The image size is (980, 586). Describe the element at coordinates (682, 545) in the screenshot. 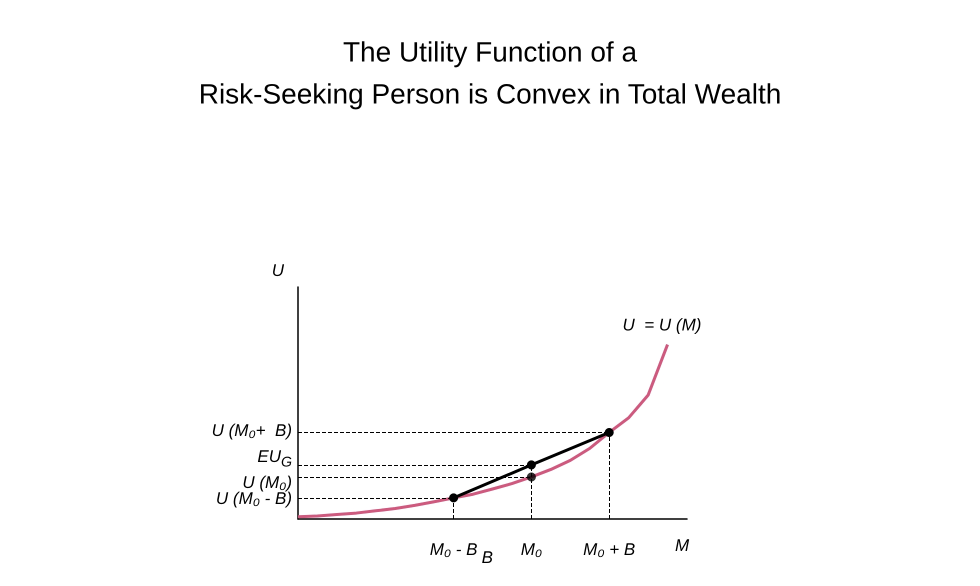

I see `x-axis-title: M` at that location.